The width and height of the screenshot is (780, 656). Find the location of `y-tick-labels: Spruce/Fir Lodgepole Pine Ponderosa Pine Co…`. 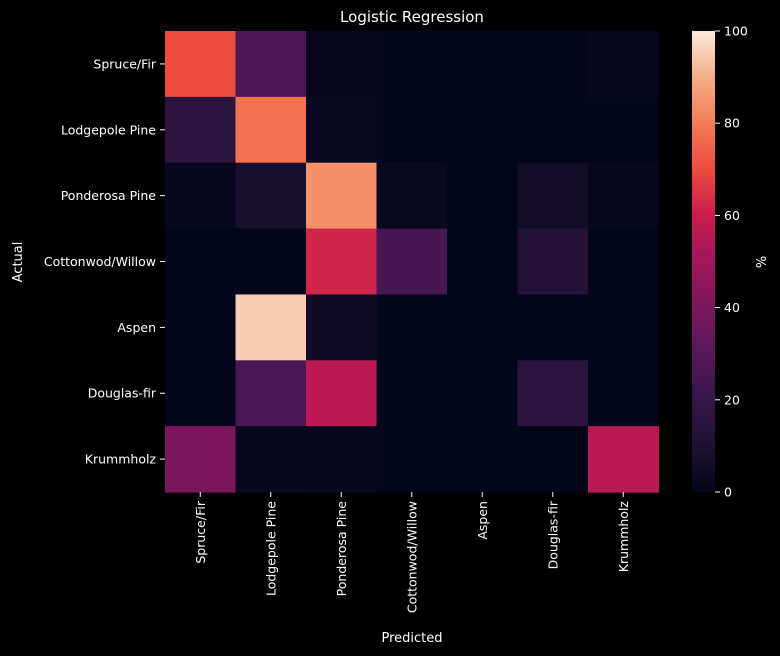

y-tick-labels: Spruce/Fir Lodgepole Pine Ponderosa Pine Co… is located at coordinates (104, 261).